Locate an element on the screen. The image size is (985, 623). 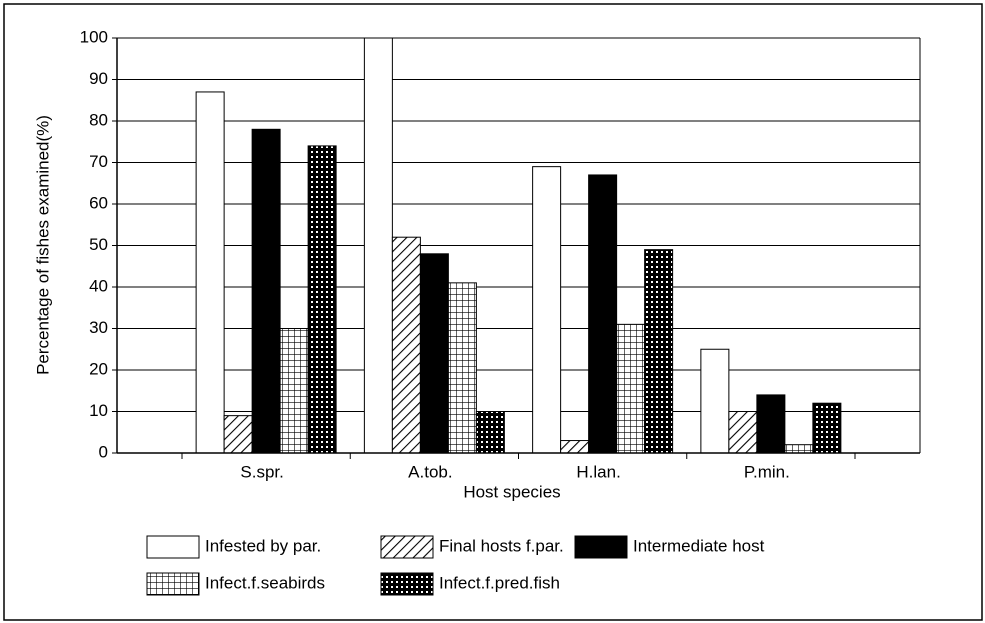
legend-label: Infect.f.seabirds is located at coordinates (265, 582).